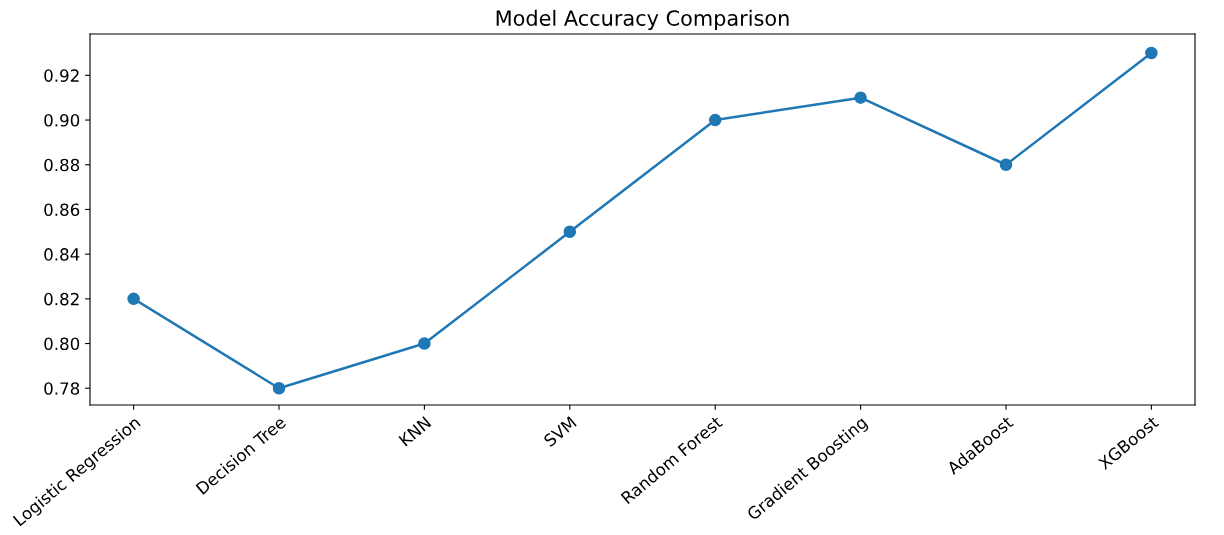  I want to click on y-tick-label: 0.82, so click(61, 299).